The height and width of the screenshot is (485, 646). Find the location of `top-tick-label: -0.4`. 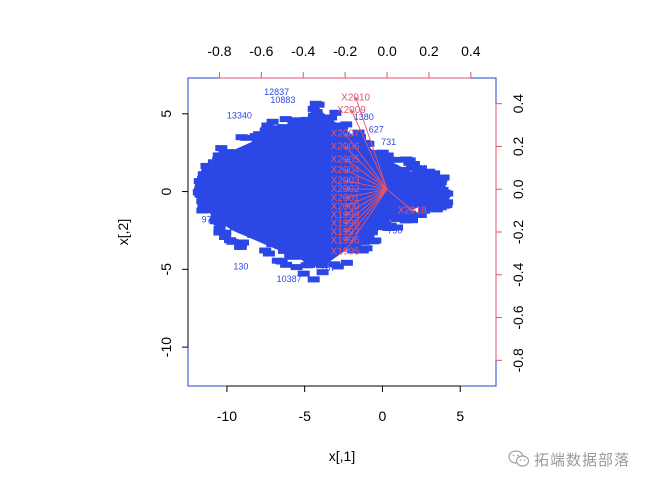

top-tick-label: -0.4 is located at coordinates (303, 51).